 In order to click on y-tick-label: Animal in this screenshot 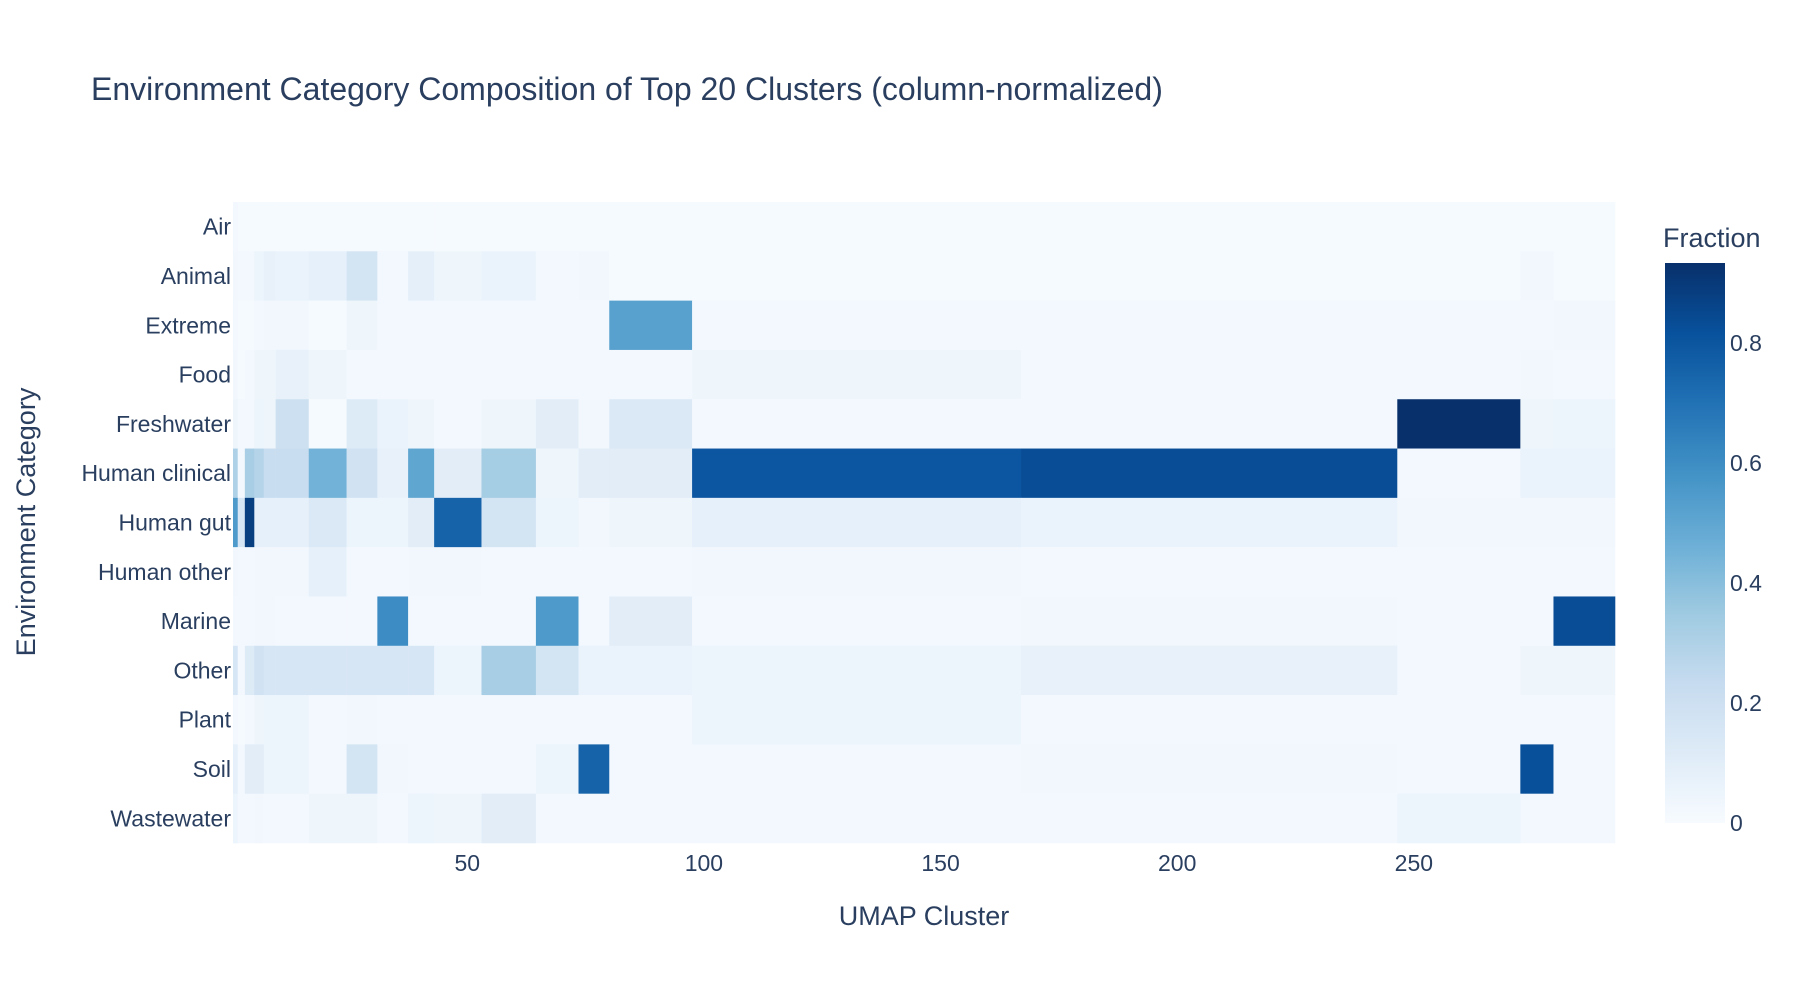, I will do `click(196, 276)`.